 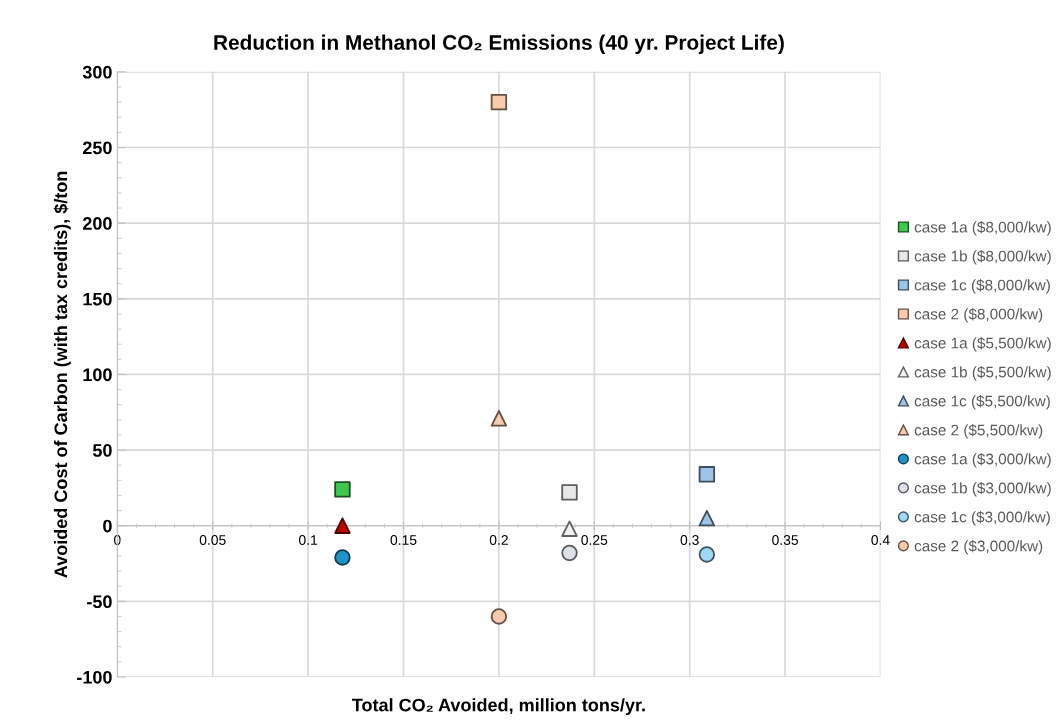 I want to click on y-tick-label: 300, so click(x=97, y=72).